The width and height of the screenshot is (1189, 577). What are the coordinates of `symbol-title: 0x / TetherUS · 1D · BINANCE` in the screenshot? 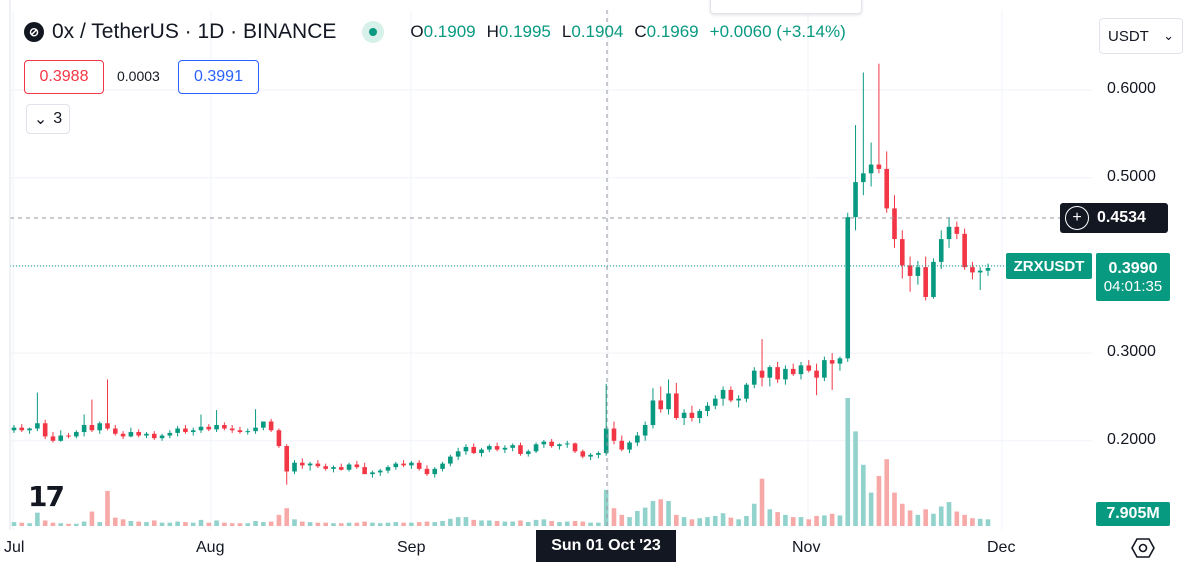 It's located at (194, 31).